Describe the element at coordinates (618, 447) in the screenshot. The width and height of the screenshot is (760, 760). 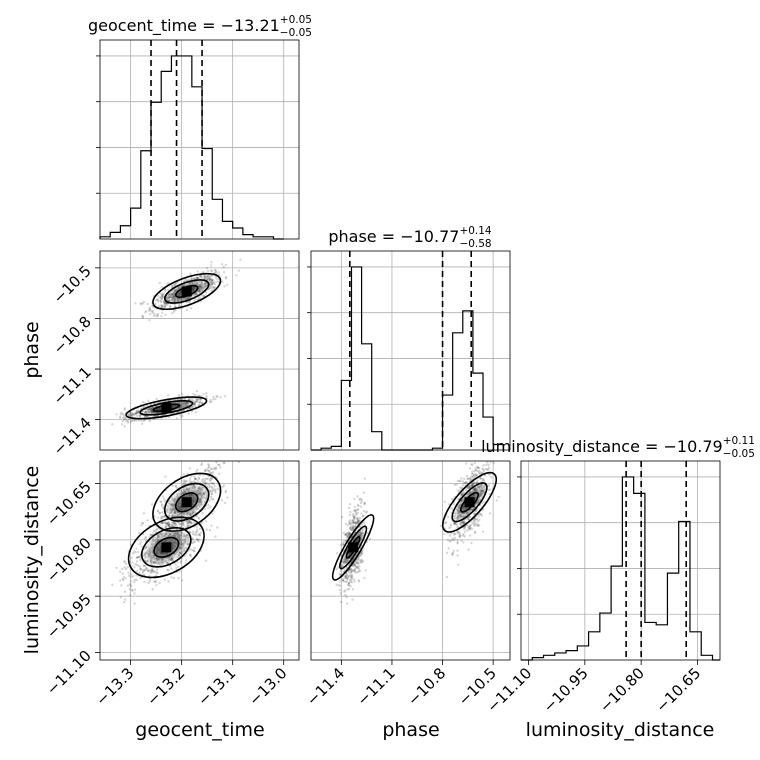
I see `panel-title-luminosity_distance: luminosity_distance = −10.79+0.11 −0.05` at that location.